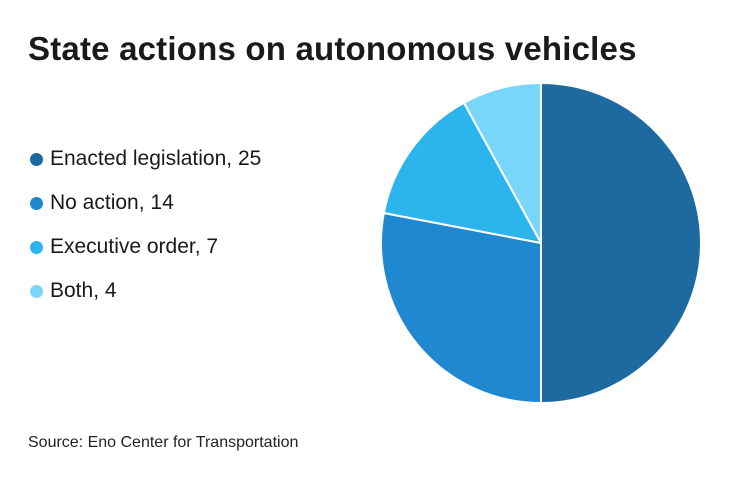 This screenshot has width=740, height=482. I want to click on legend-item-executive-order: Executive order, 7, so click(145, 247).